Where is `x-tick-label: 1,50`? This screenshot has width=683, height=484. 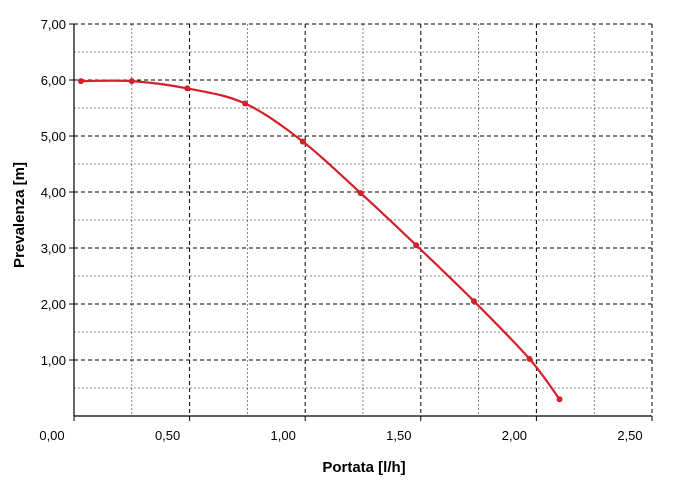
x-tick-label: 1,50 is located at coordinates (398, 435).